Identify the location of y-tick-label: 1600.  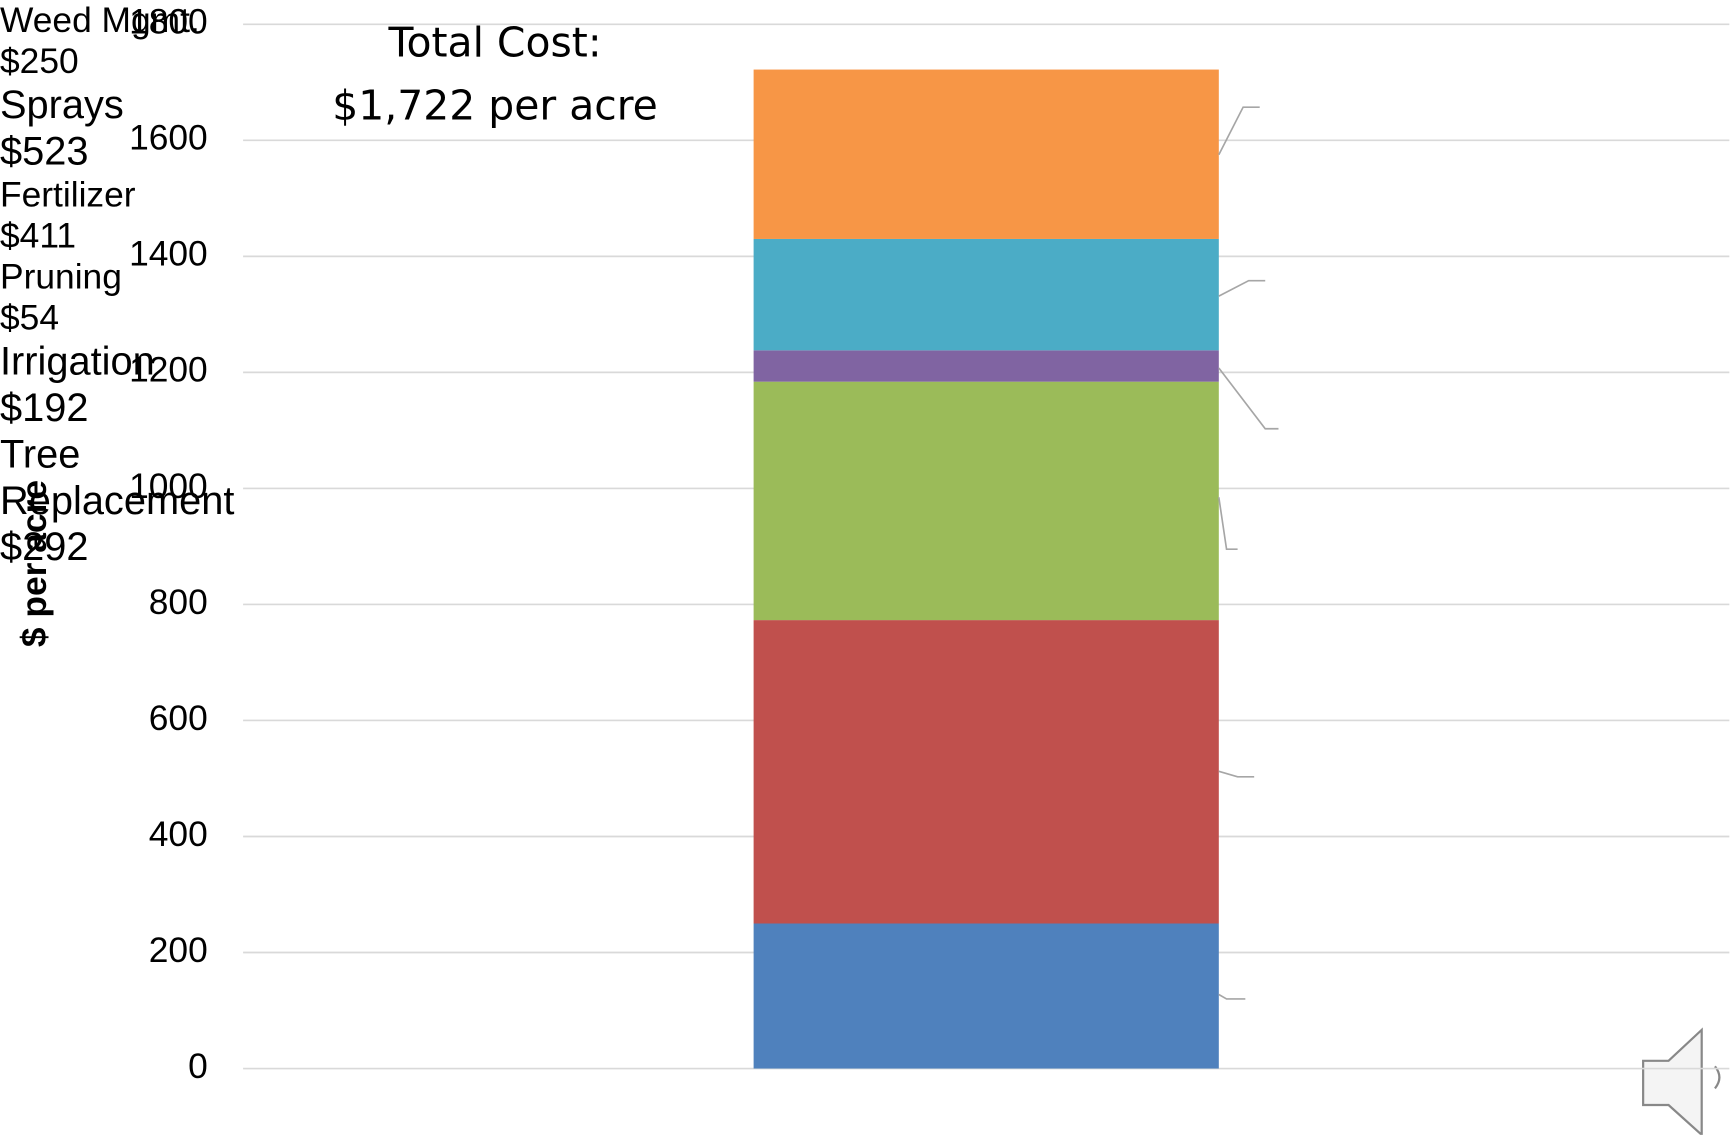
(168, 138).